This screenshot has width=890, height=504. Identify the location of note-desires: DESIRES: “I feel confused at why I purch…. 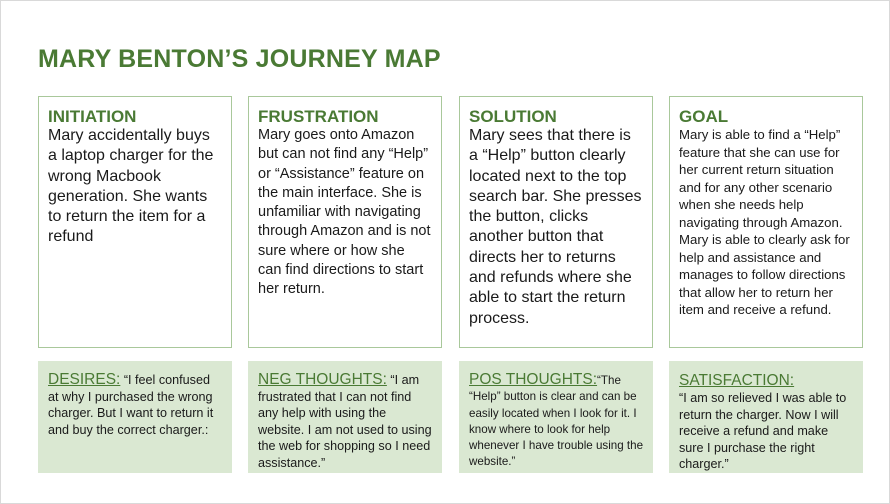
(135, 417).